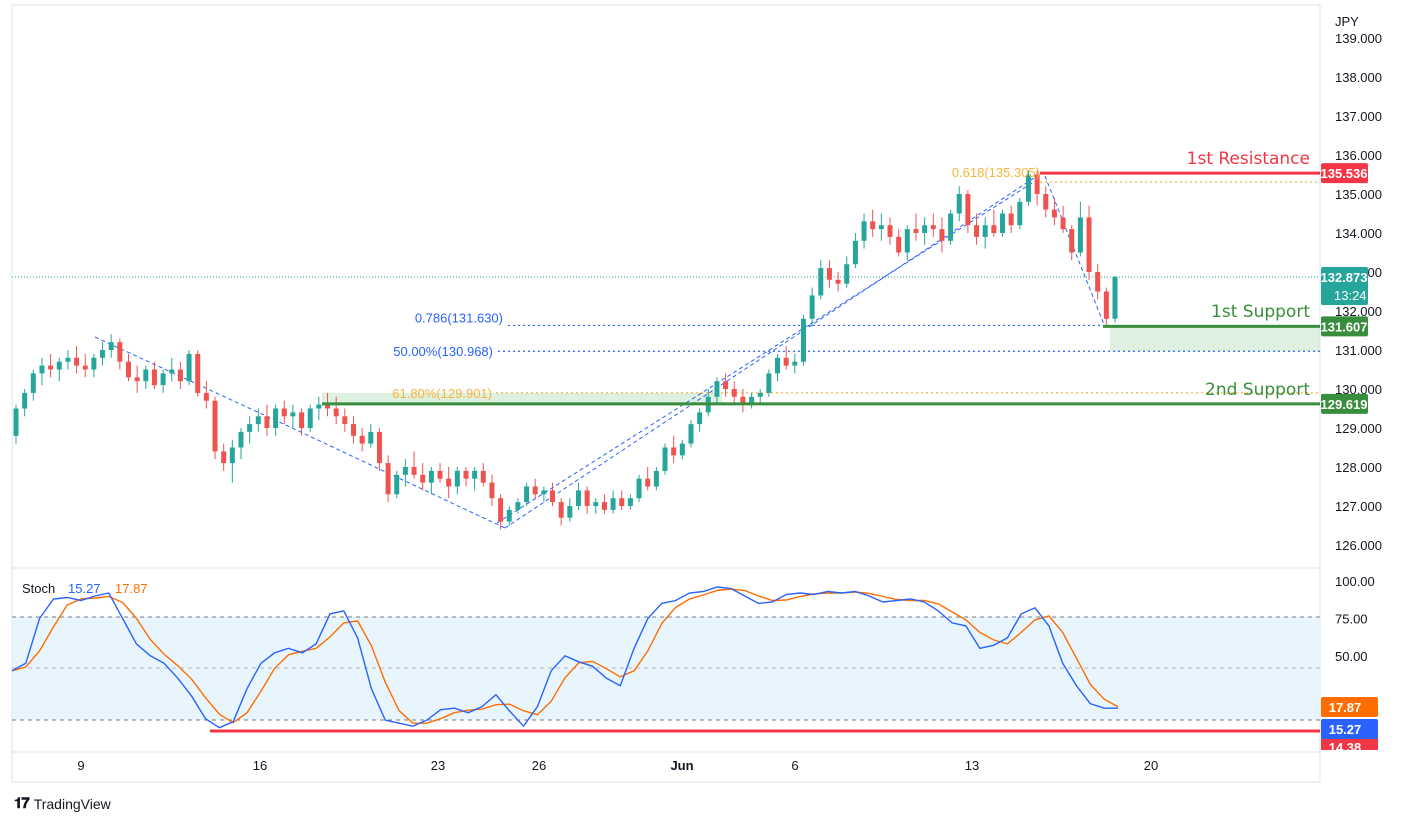 The width and height of the screenshot is (1414, 826). What do you see at coordinates (1349, 707) in the screenshot?
I see `stoch-d-tag: 17.87` at bounding box center [1349, 707].